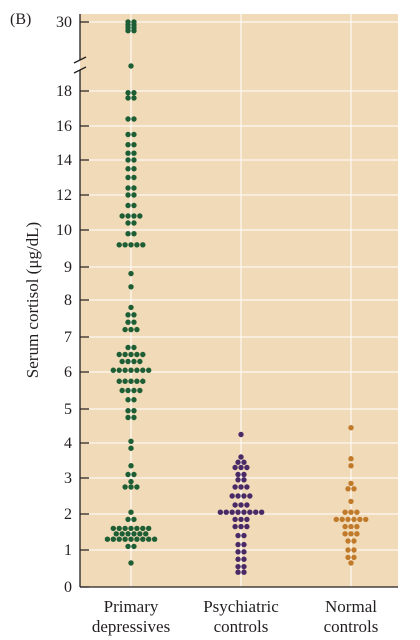 This screenshot has height=640, width=420. I want to click on category-label: Normal, so click(351, 606).